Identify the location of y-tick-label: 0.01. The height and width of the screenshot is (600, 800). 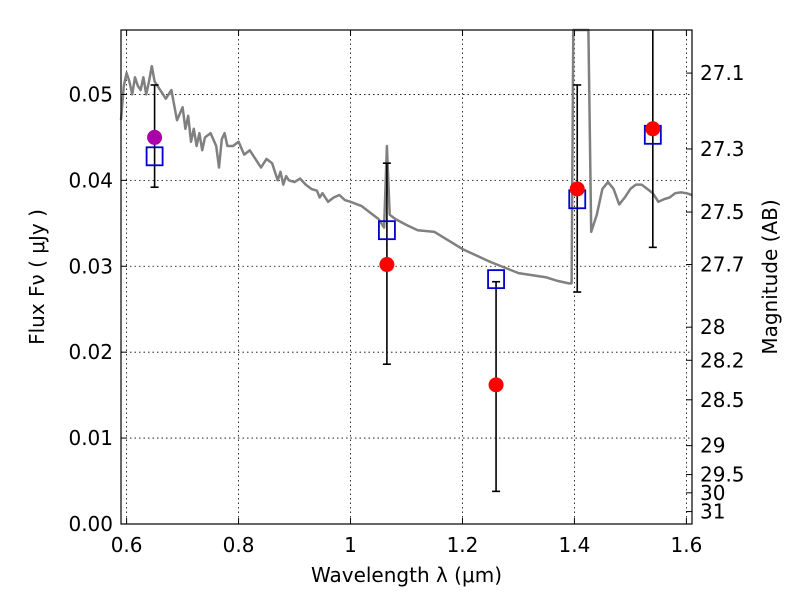
(90, 438).